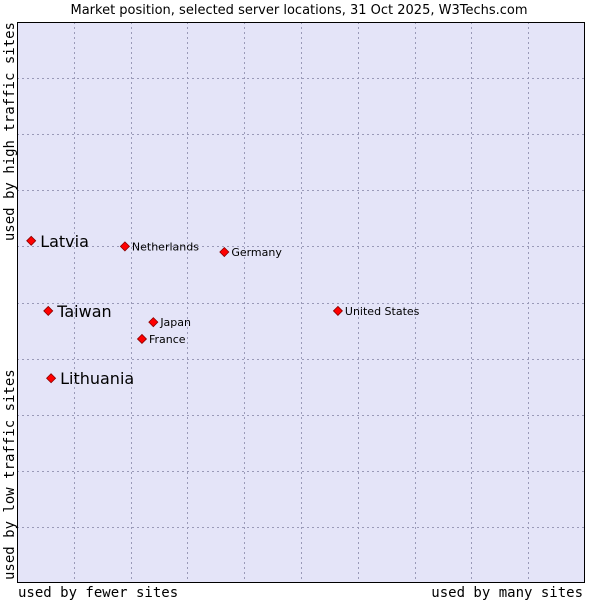 This screenshot has height=600, width=600. What do you see at coordinates (51, 378) in the screenshot?
I see `point-marker-lithuania` at bounding box center [51, 378].